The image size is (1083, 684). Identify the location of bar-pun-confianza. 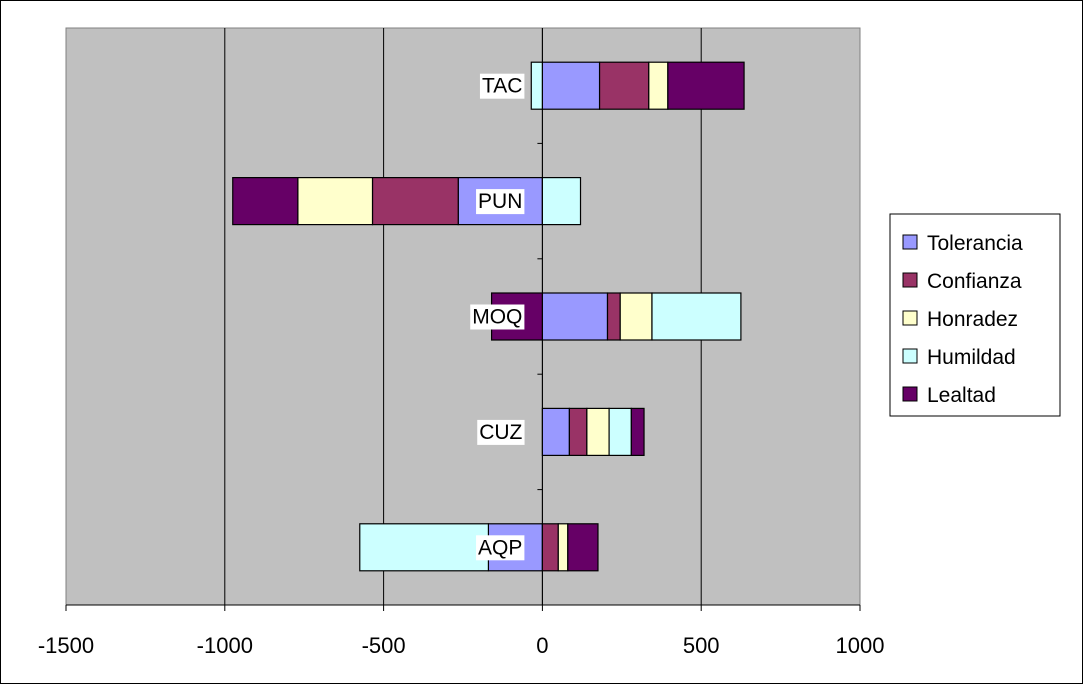
(415, 201).